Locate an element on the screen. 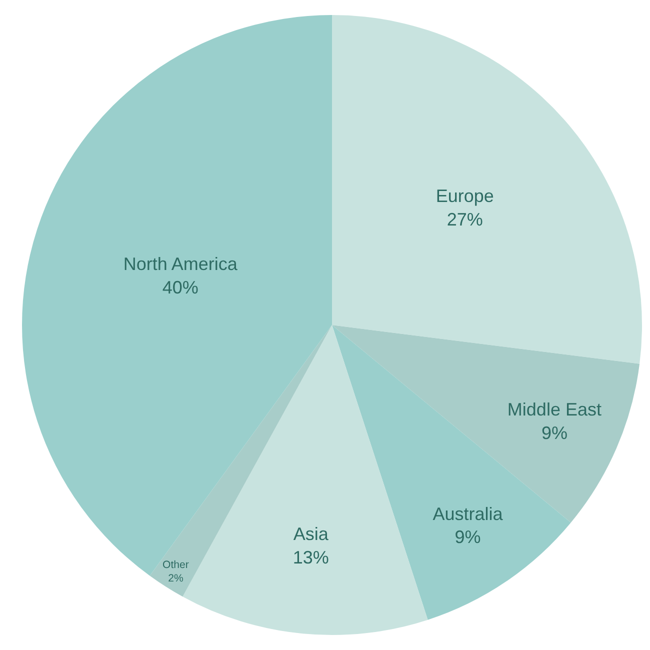 The width and height of the screenshot is (650, 650). data-label: 2% is located at coordinates (176, 578).